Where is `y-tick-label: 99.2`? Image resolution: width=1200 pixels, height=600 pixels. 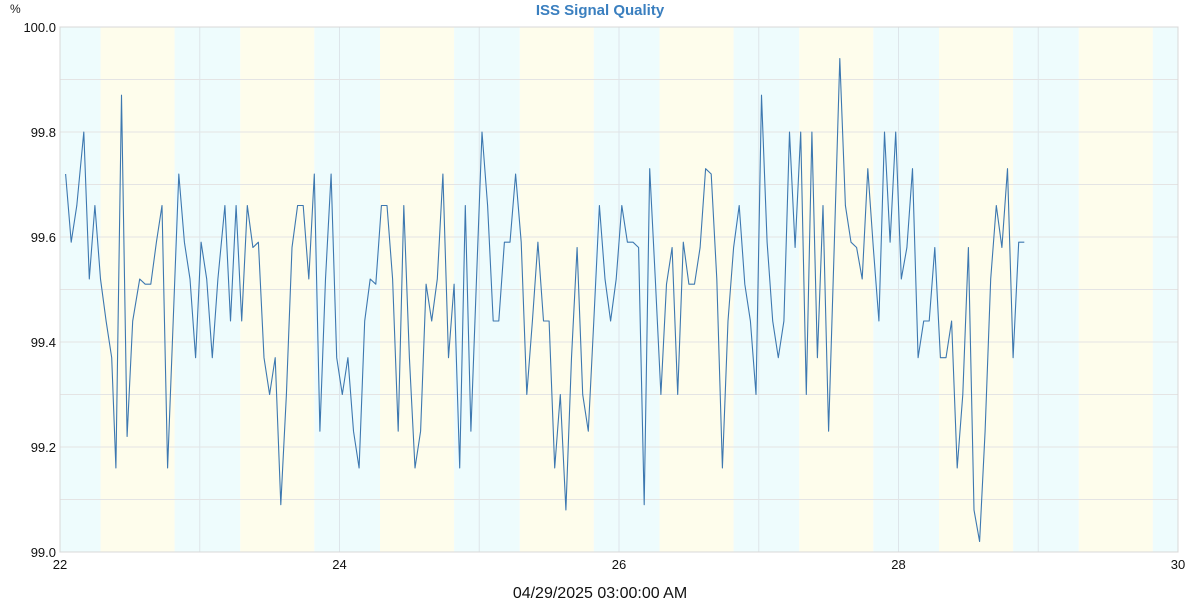
y-tick-label: 99.2 is located at coordinates (43, 447).